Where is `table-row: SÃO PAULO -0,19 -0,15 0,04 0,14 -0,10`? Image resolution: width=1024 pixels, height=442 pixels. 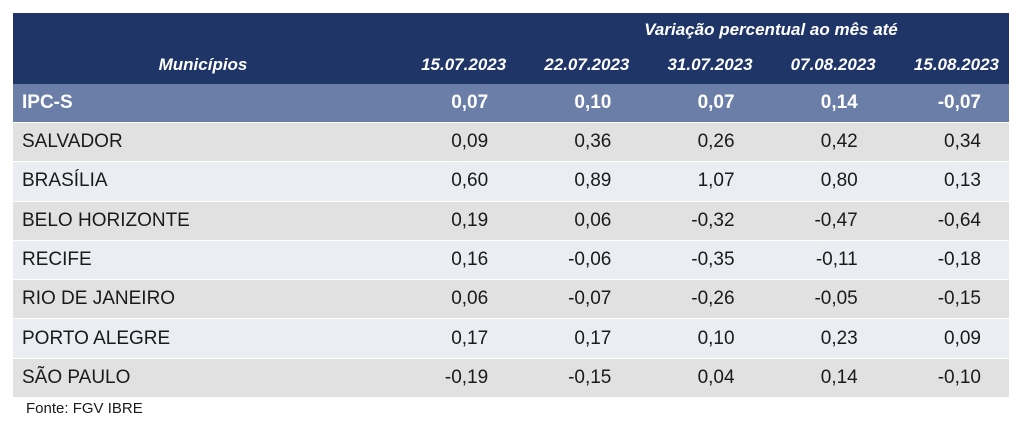 table-row: SÃO PAULO -0,19 -0,15 0,04 0,14 -0,10 is located at coordinates (511, 378).